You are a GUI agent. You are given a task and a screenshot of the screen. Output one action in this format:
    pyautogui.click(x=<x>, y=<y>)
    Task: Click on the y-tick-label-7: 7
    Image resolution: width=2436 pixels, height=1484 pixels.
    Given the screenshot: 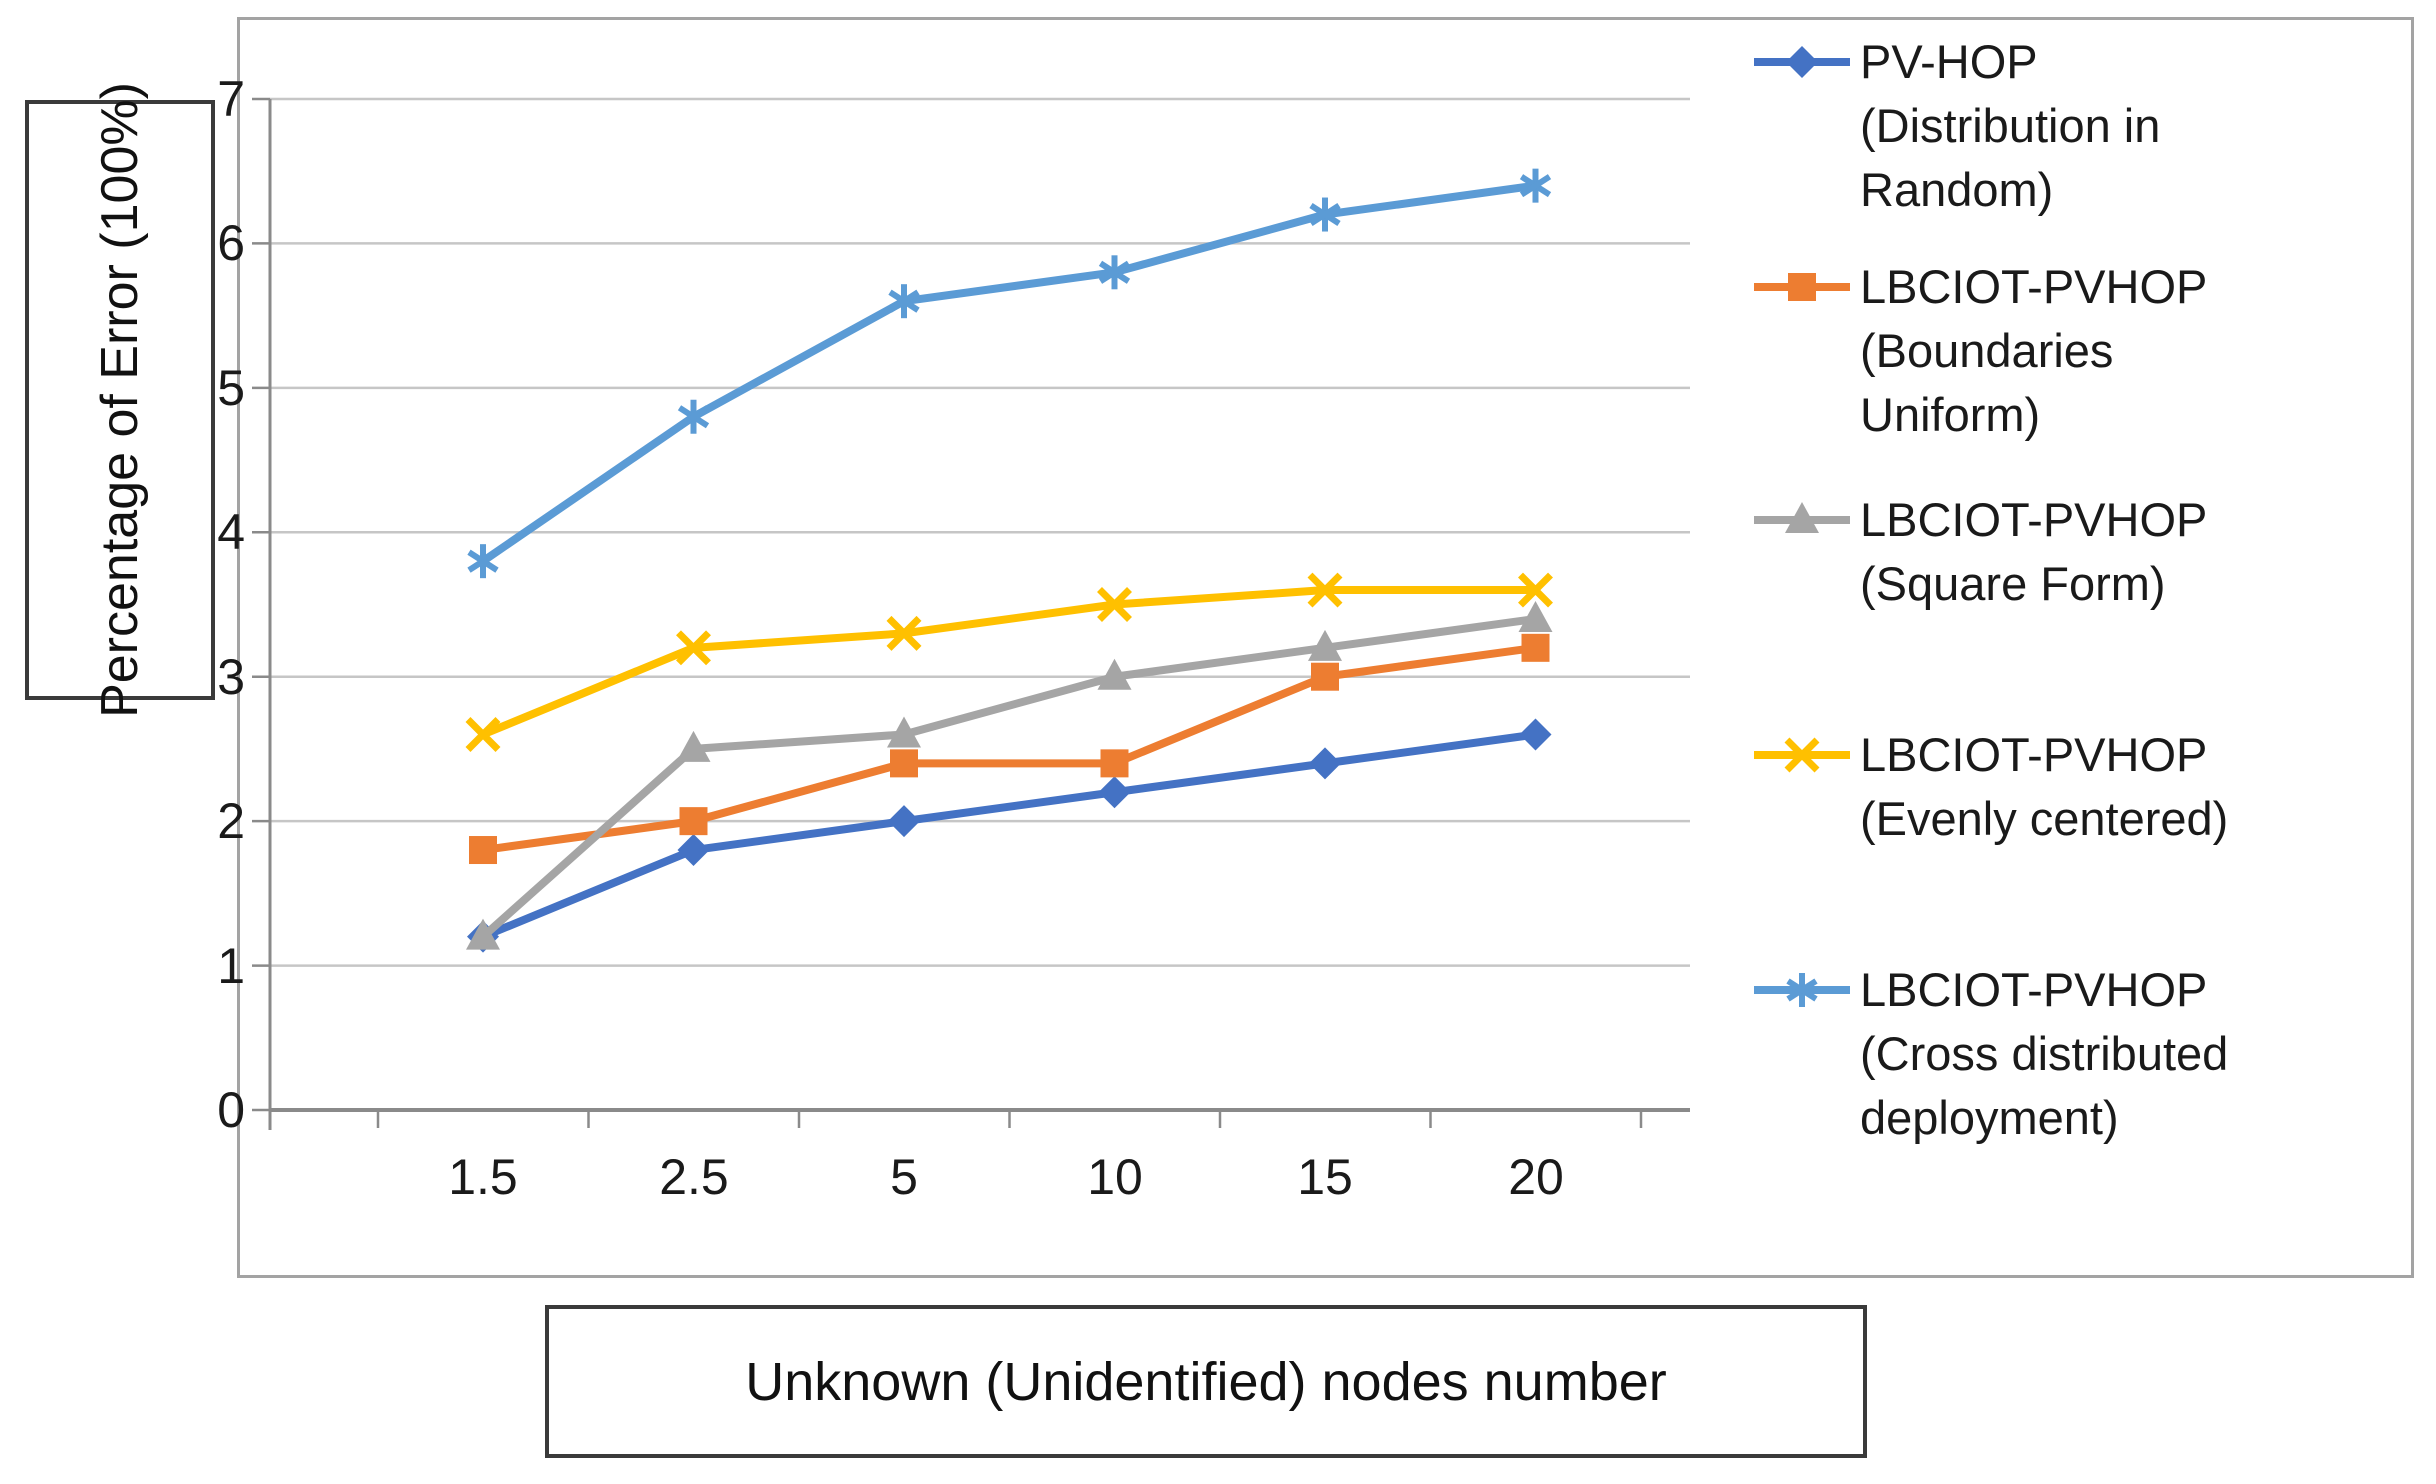 What is the action you would take?
    pyautogui.click(x=231, y=99)
    